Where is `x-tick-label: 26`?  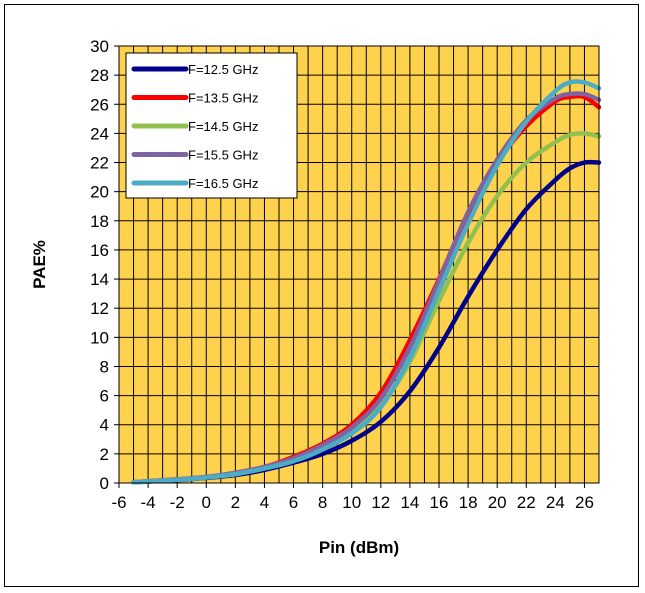
x-tick-label: 26 is located at coordinates (584, 502).